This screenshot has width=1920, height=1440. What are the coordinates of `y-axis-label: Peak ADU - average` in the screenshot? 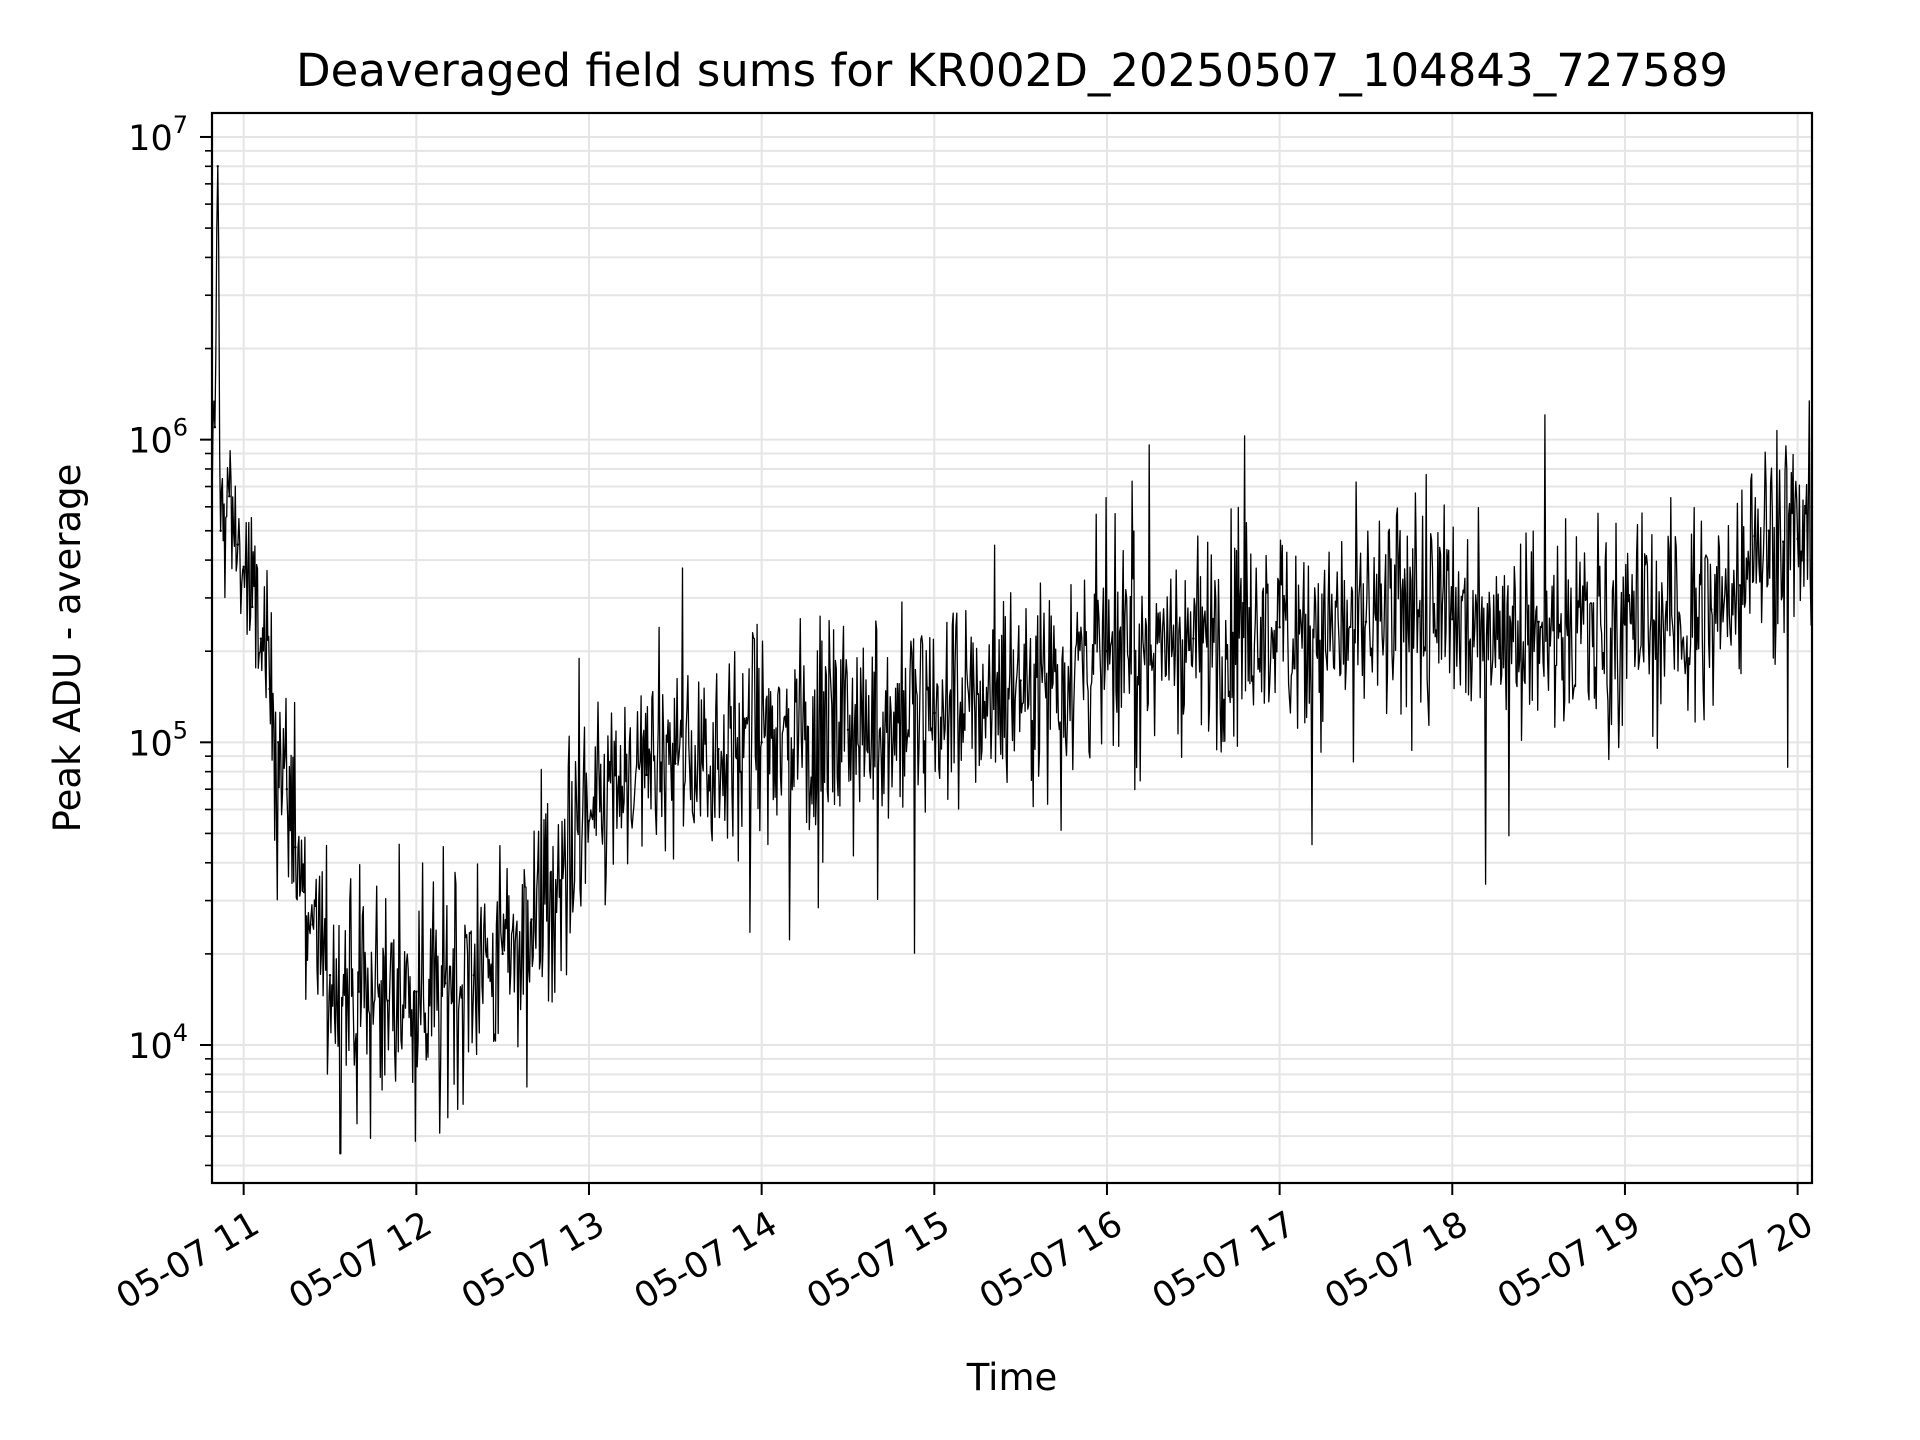 It's located at (67, 648).